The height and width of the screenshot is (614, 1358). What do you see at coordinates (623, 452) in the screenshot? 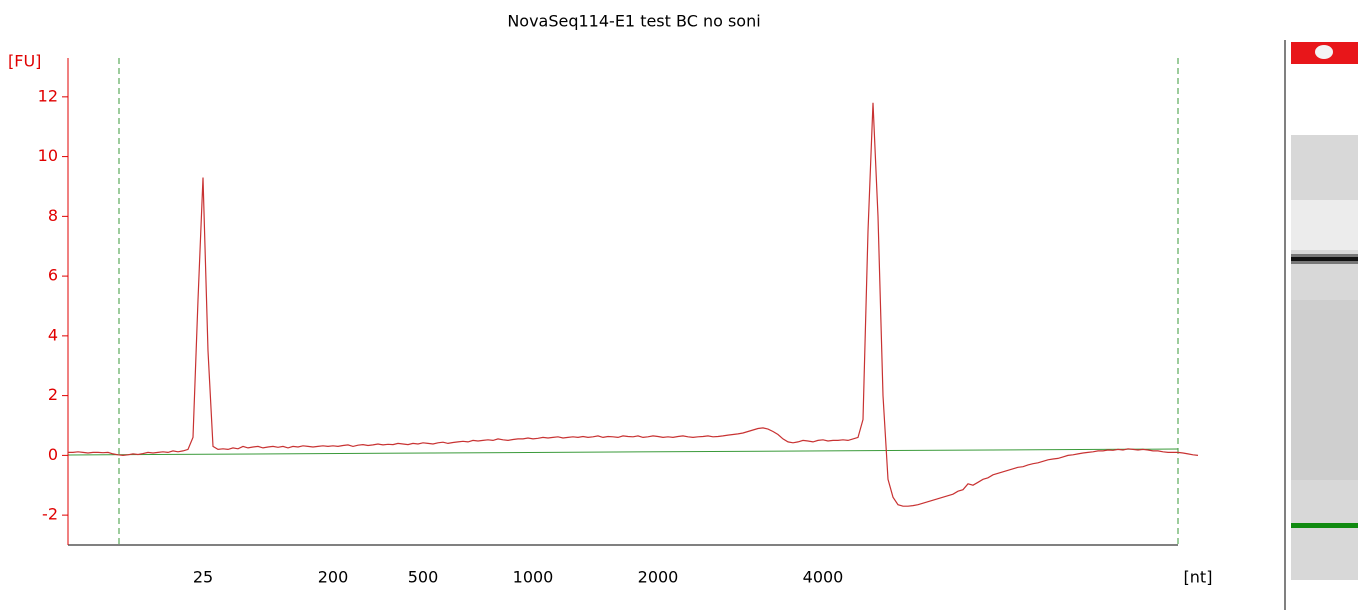
I see `baseline` at bounding box center [623, 452].